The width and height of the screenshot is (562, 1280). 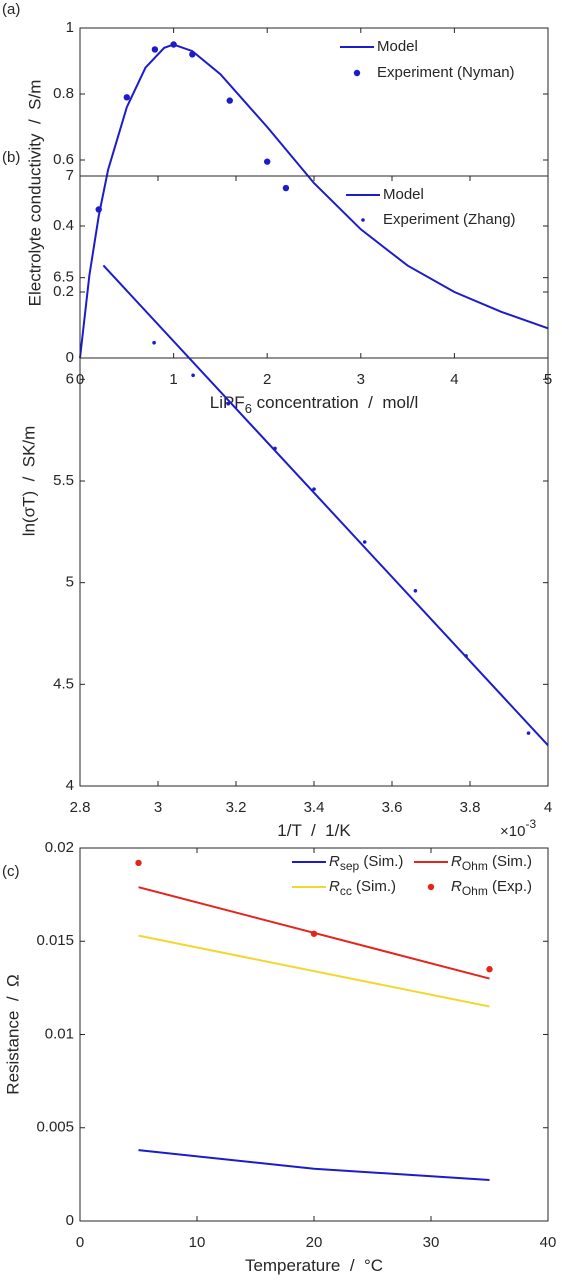 What do you see at coordinates (470, 807) in the screenshot?
I see `x-tick-label: 3.8` at bounding box center [470, 807].